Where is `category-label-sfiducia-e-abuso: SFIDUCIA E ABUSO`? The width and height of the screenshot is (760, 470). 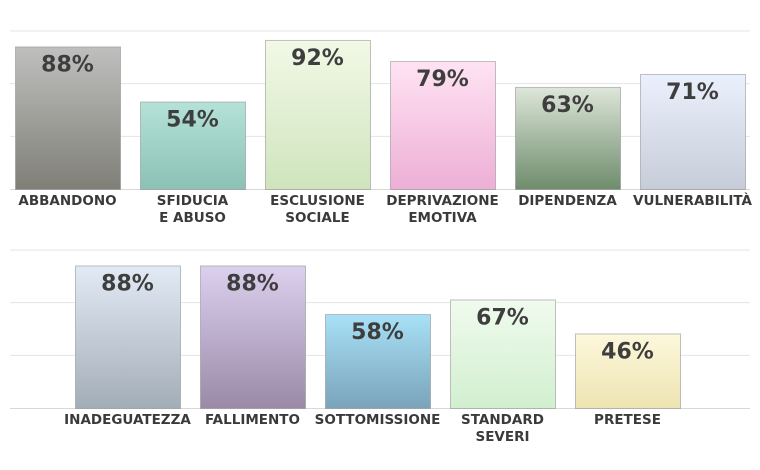 category-label-sfiducia-e-abuso: SFIDUCIA E ABUSO is located at coordinates (193, 209).